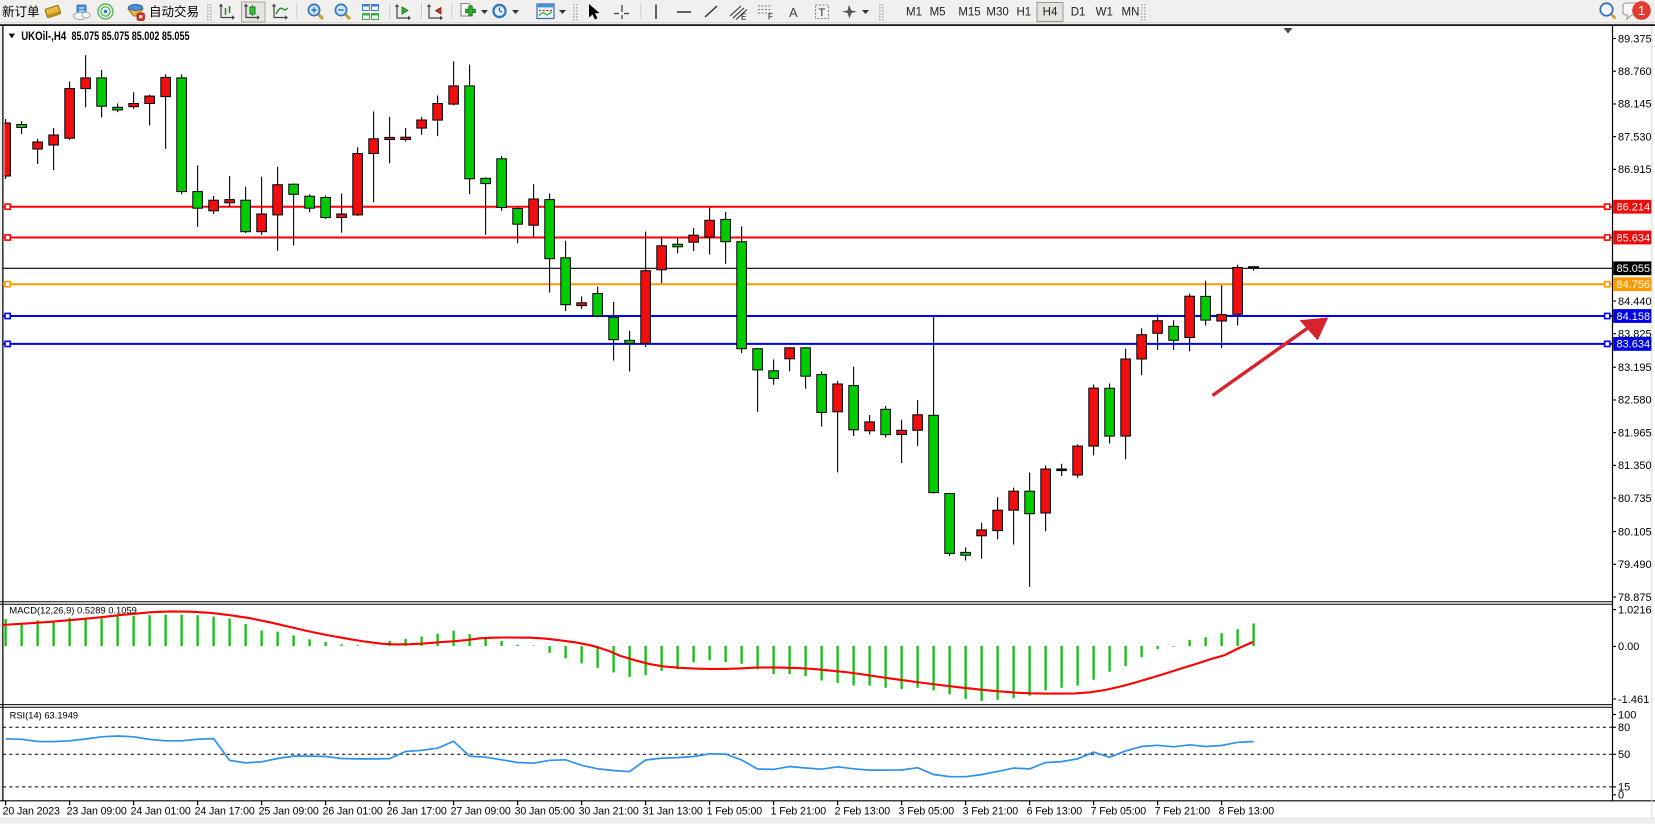 This screenshot has height=824, width=1655. Describe the element at coordinates (97, 812) in the screenshot. I see `svg-text: 23 Jan 09:00` at that location.